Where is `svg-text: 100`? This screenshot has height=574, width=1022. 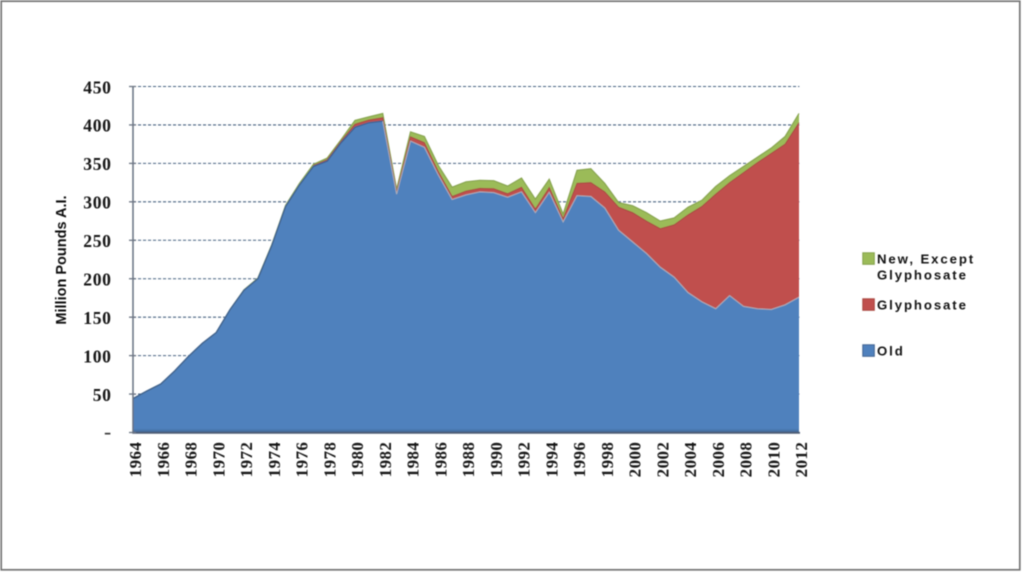
svg-text: 100 is located at coordinates (97, 356).